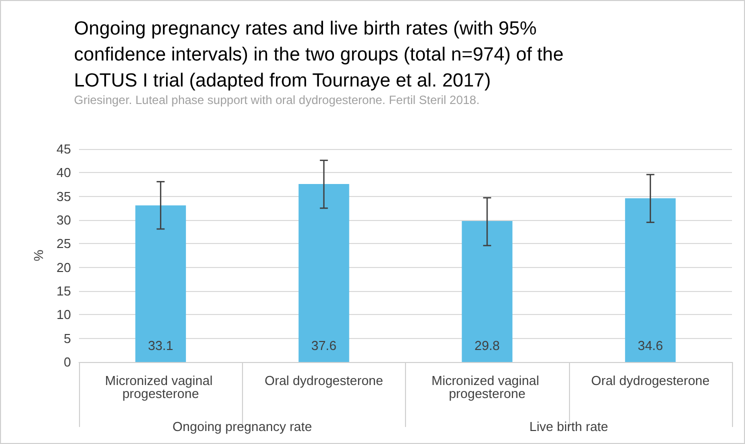  I want to click on text: Live birth rate, so click(568, 426).